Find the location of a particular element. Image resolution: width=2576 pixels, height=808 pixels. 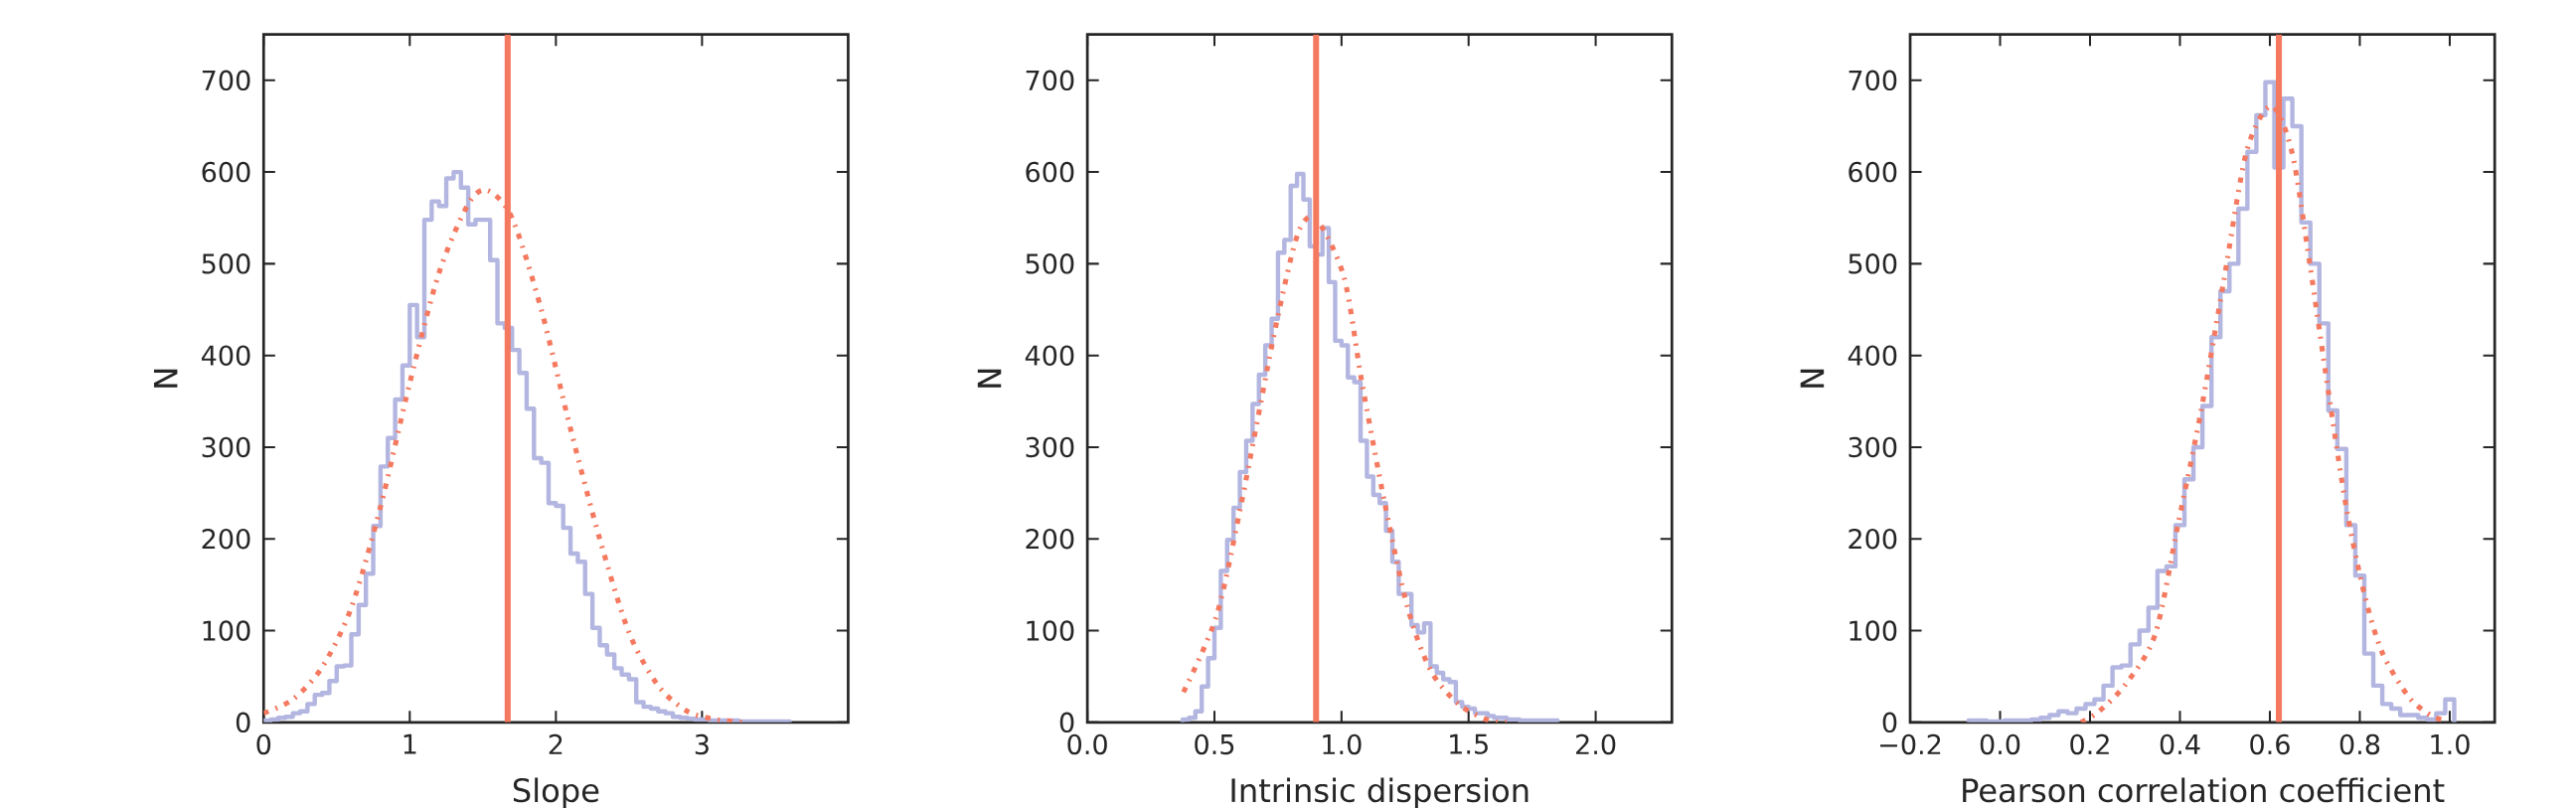

x-tick-label: 1 is located at coordinates (409, 743).